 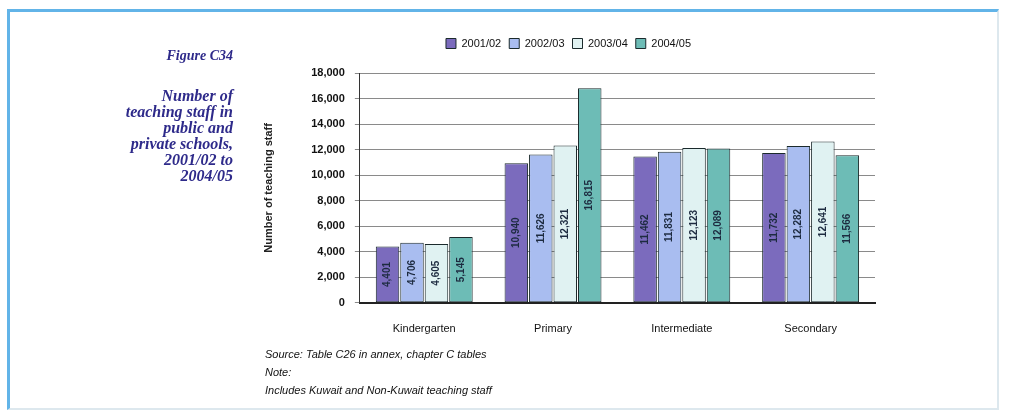 What do you see at coordinates (387, 274) in the screenshot?
I see `data-label: 4,401` at bounding box center [387, 274].